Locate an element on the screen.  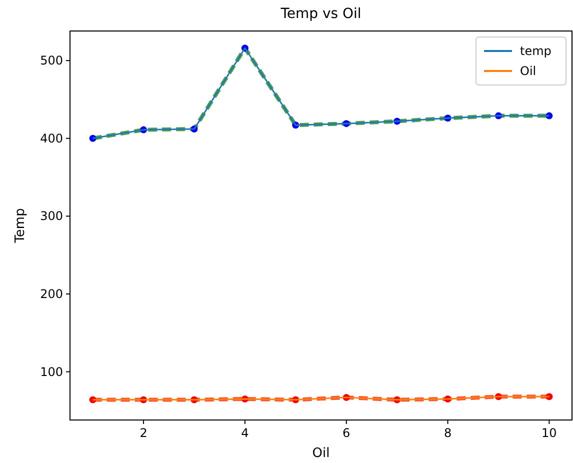
chart-title: Temp vs Oil is located at coordinates (321, 14).